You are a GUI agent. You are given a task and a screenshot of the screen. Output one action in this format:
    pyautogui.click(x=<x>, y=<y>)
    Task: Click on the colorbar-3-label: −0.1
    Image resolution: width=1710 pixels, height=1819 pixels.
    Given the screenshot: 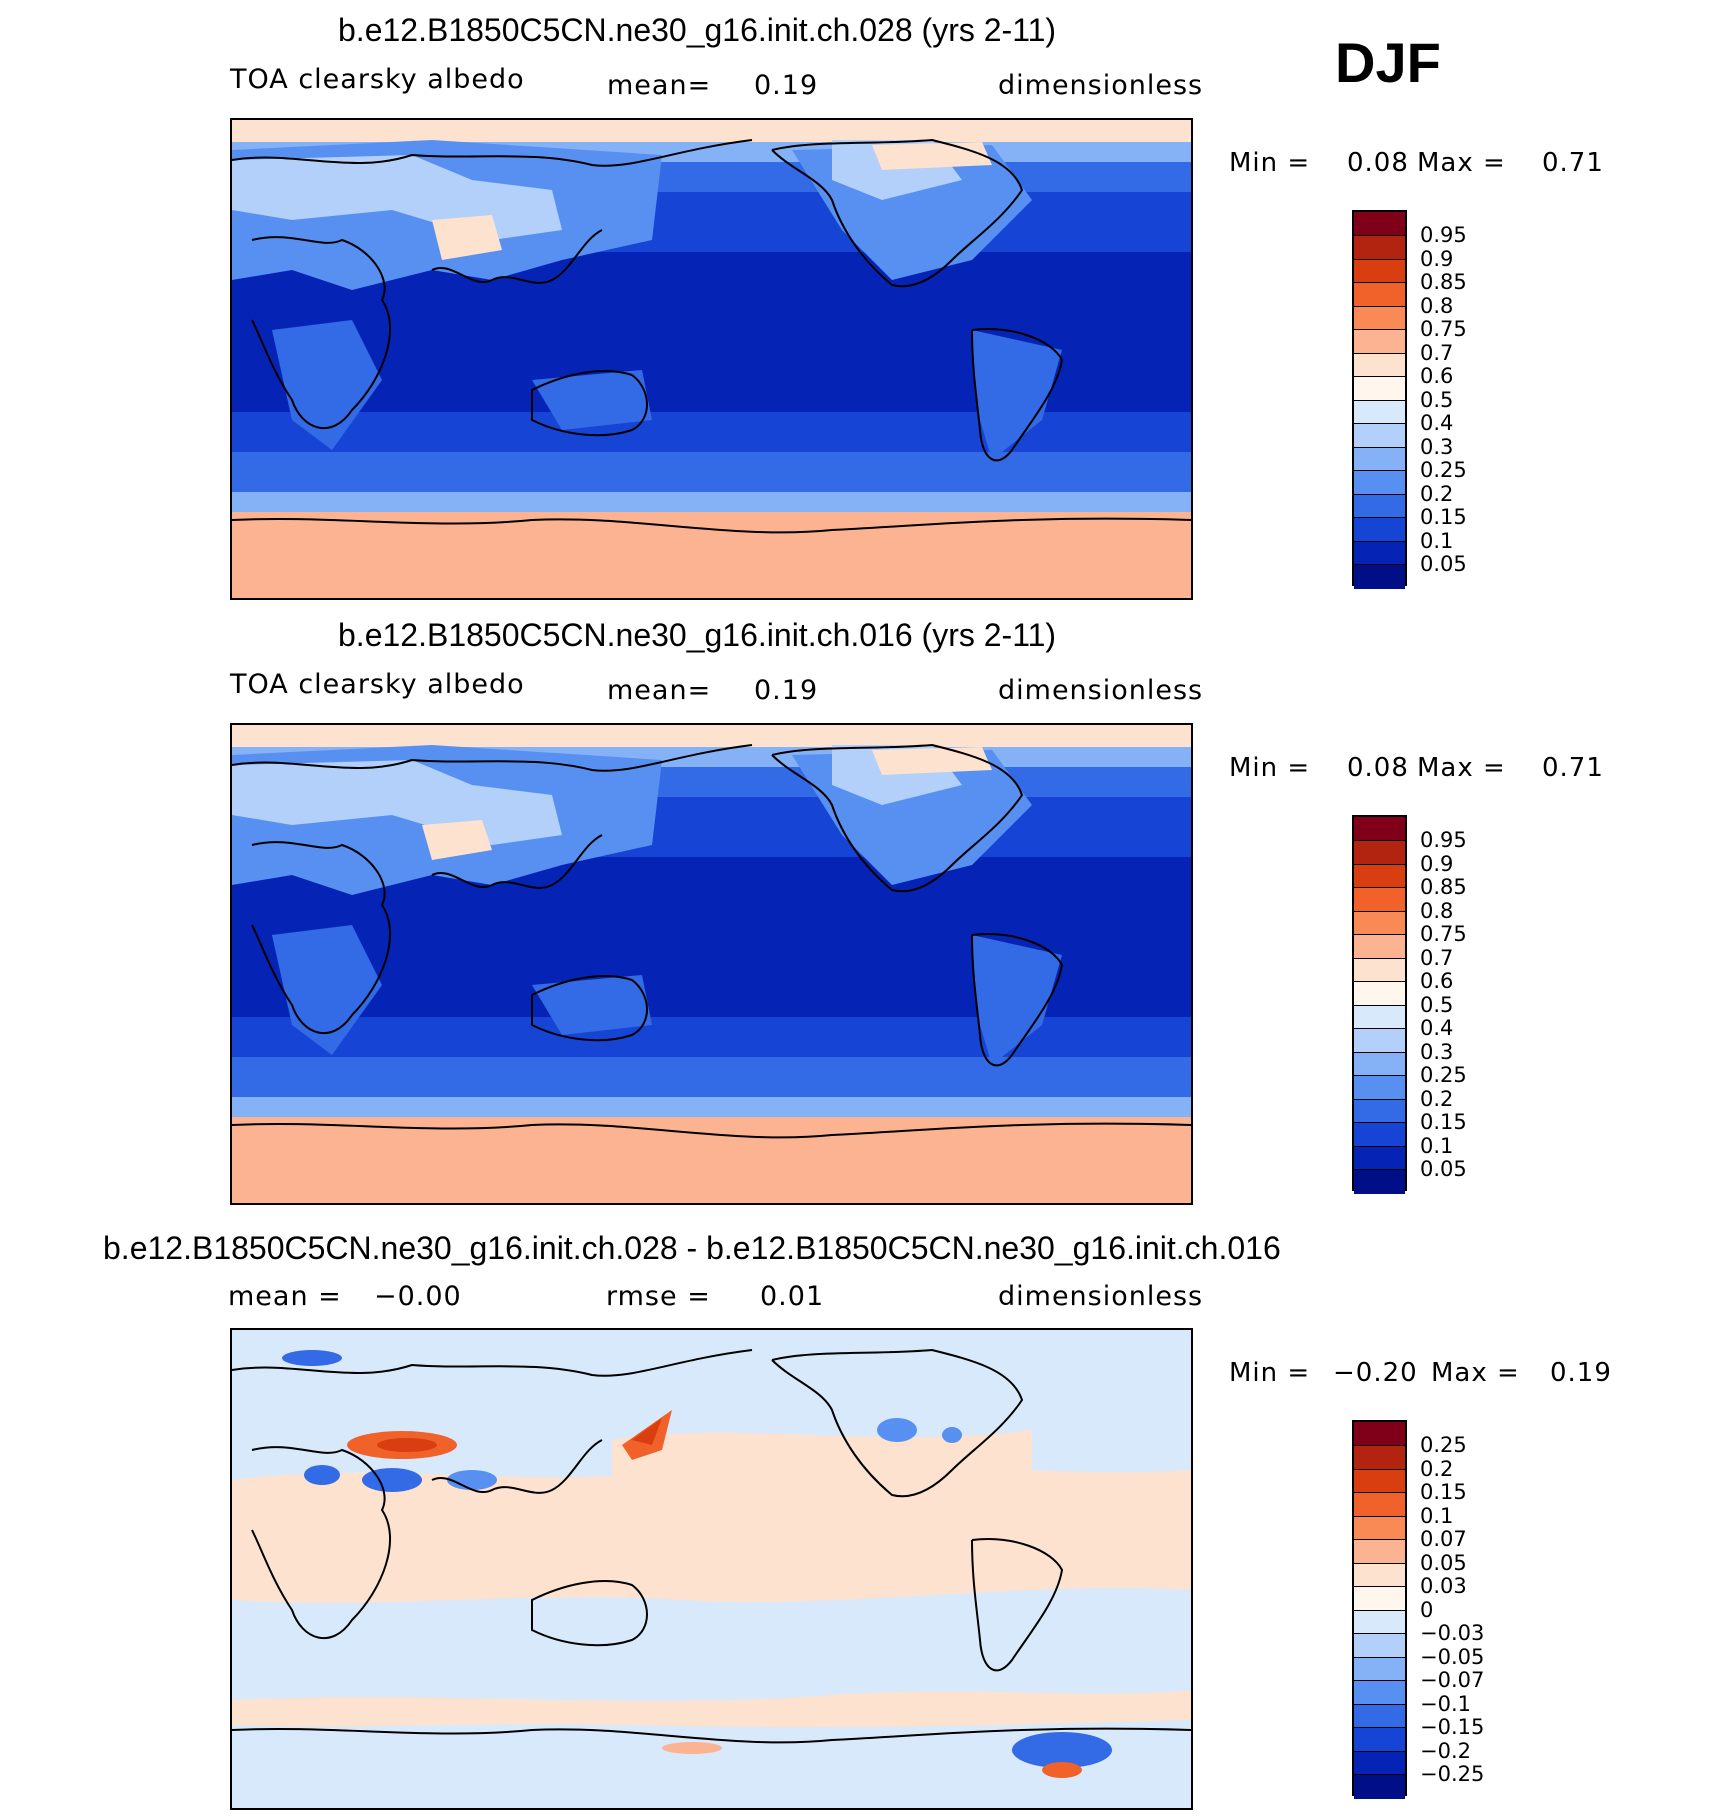 What is the action you would take?
    pyautogui.click(x=1445, y=1703)
    